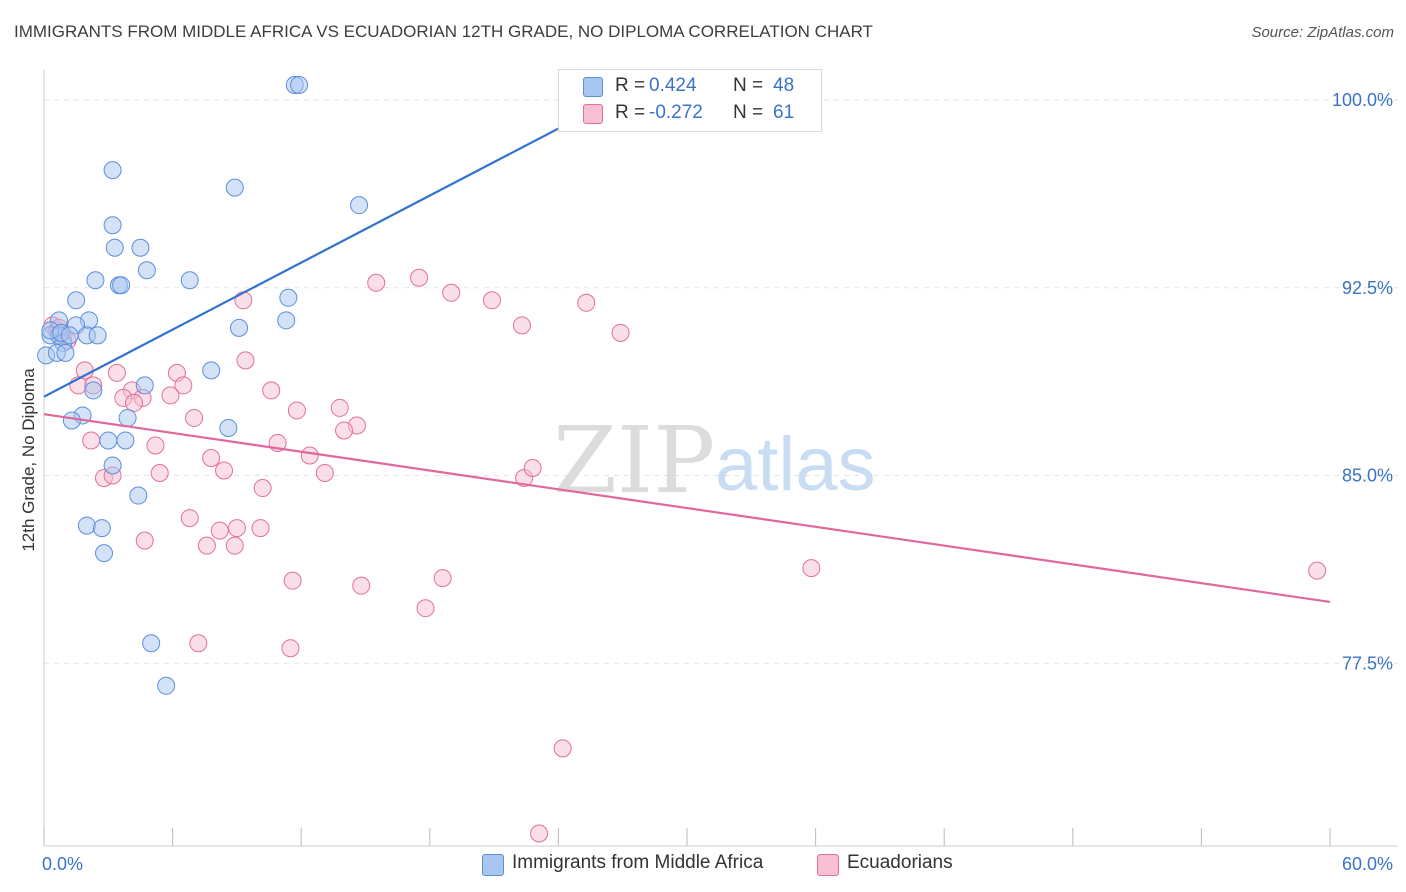 Image resolution: width=1406 pixels, height=892 pixels. I want to click on watermark-atlas: atlas, so click(795, 464).